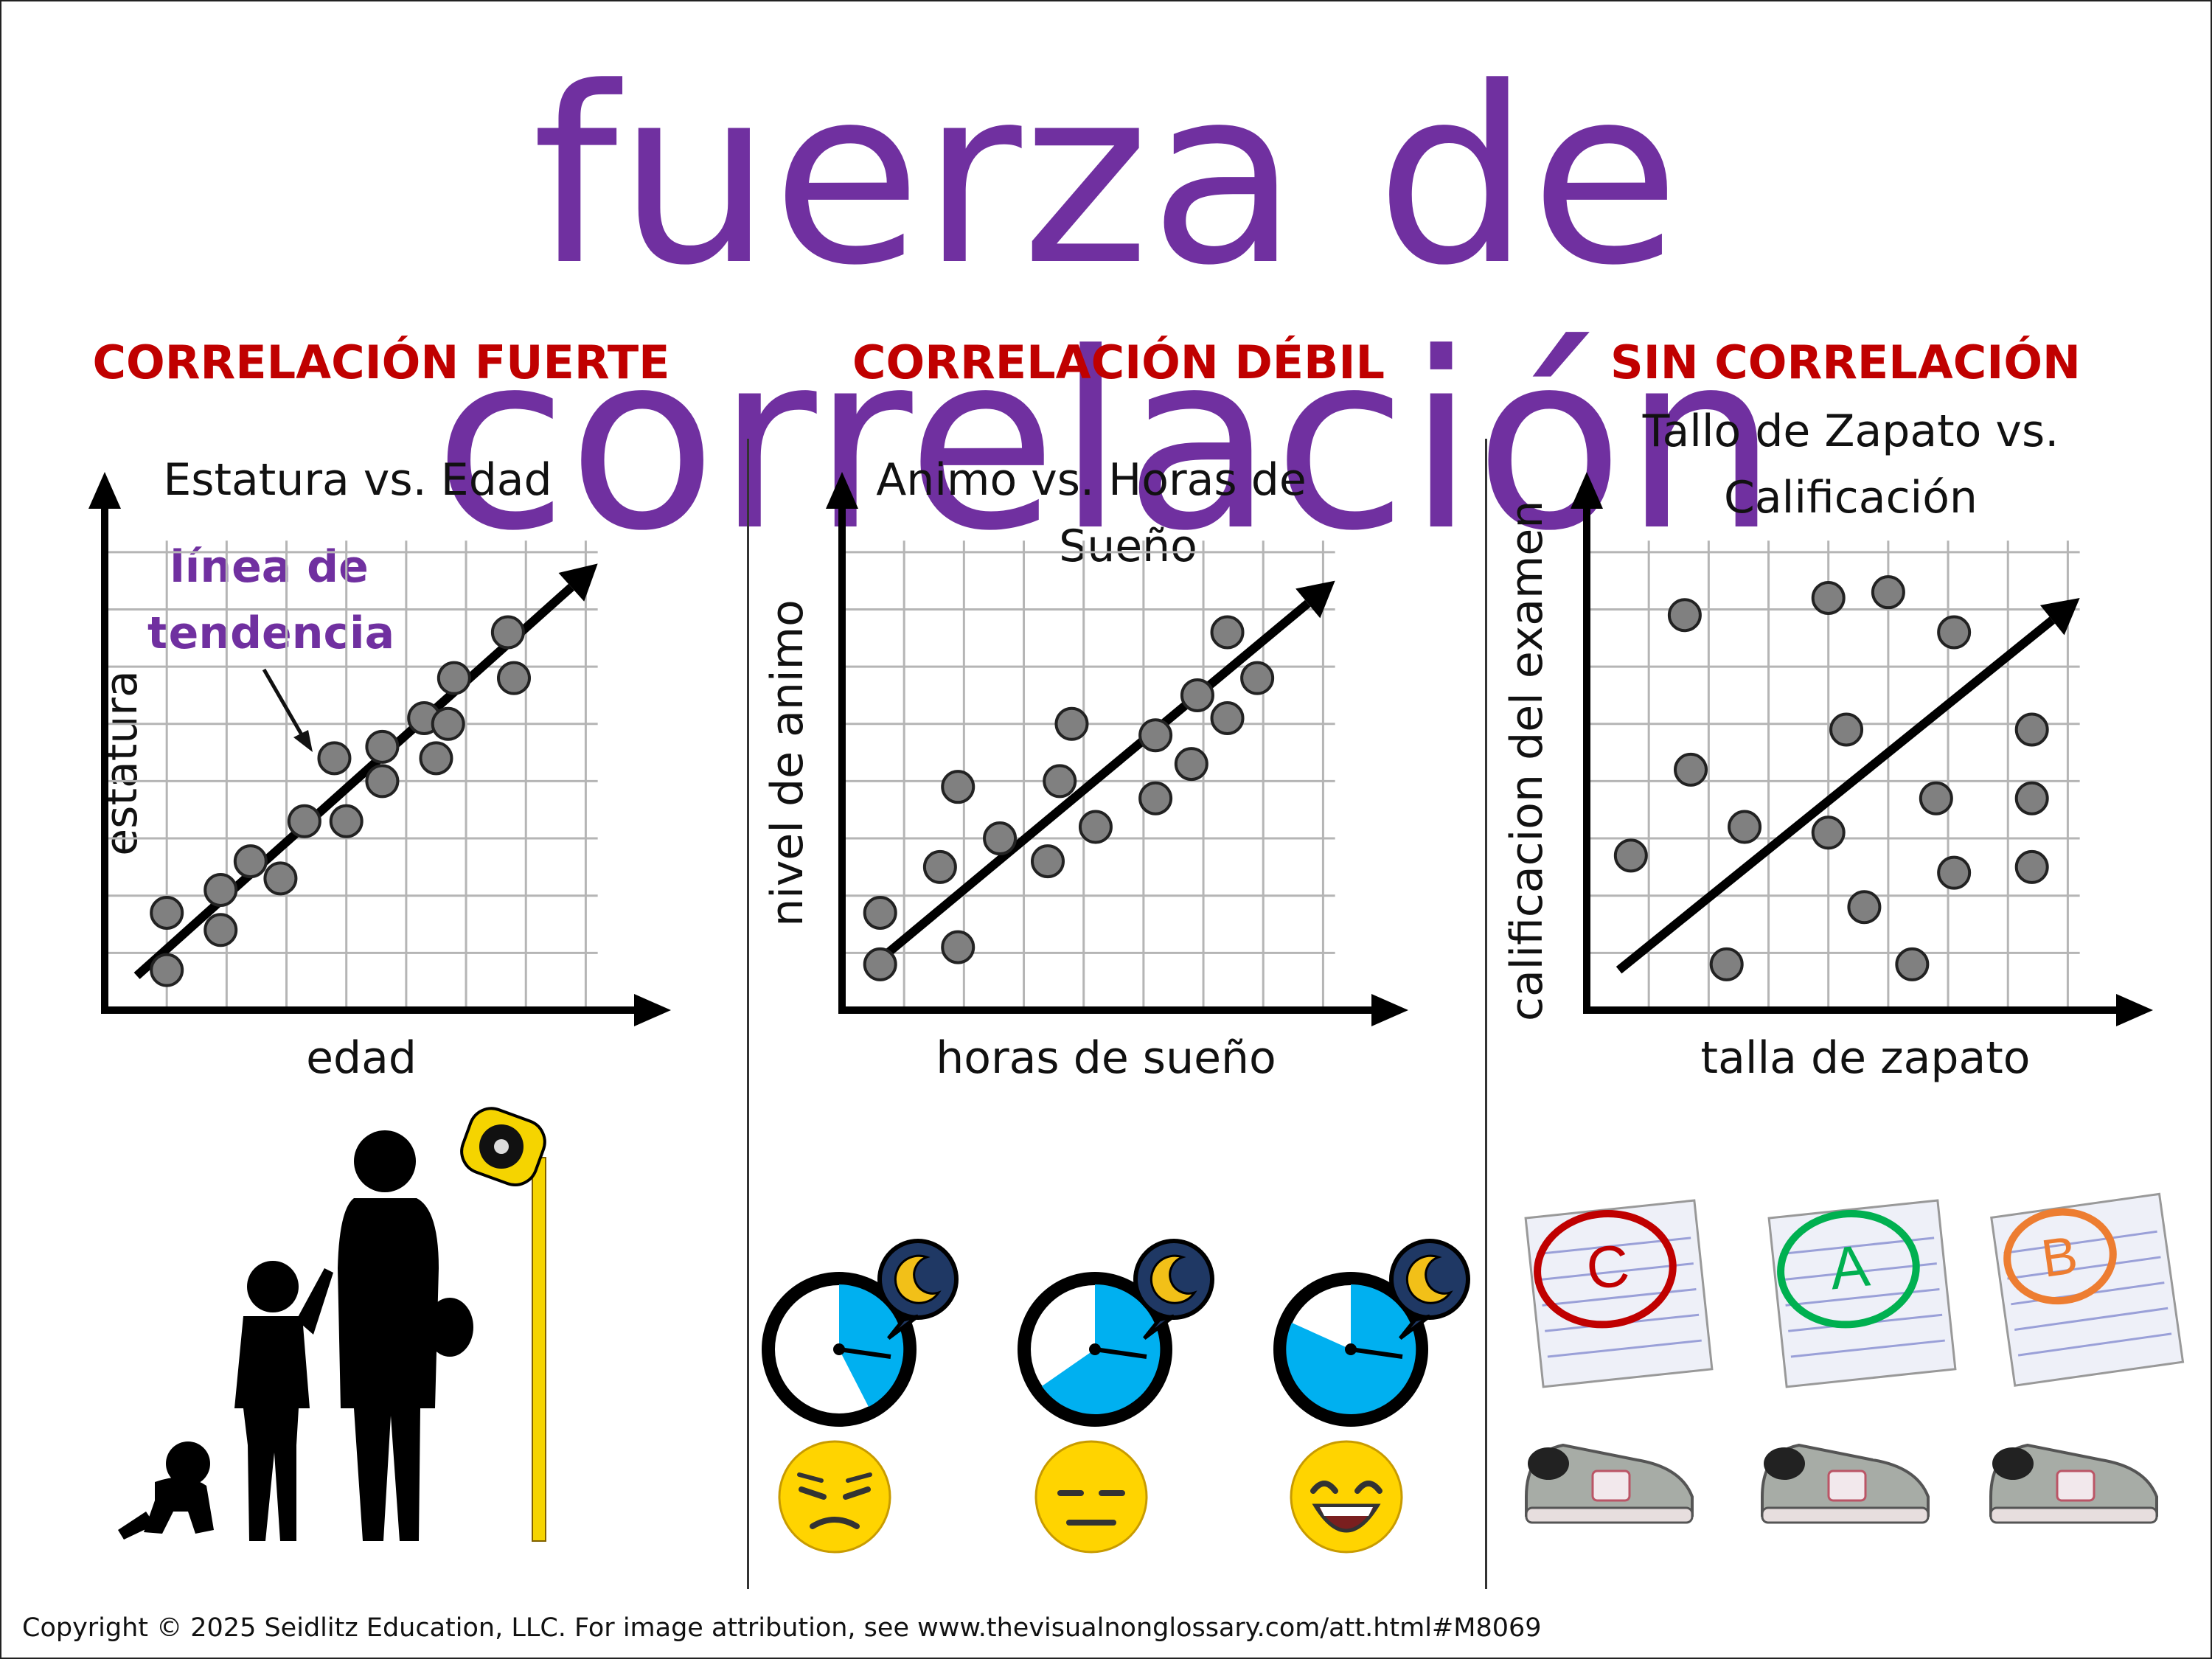  Describe the element at coordinates (1346, 1497) in the screenshot. I see `happy-face-icon` at that location.